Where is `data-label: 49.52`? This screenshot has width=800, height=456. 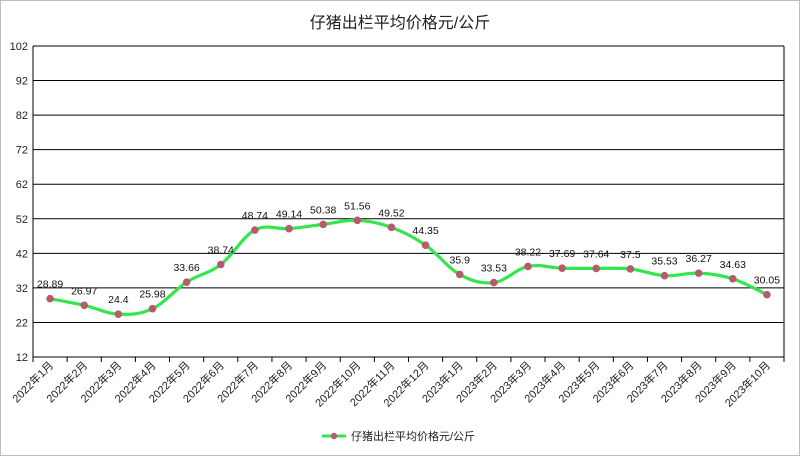
data-label: 49.52 is located at coordinates (391, 213).